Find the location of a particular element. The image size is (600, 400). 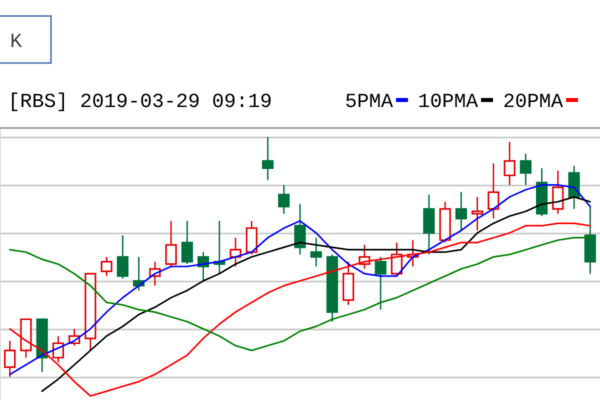

legend-label: 5PMA is located at coordinates (369, 102).